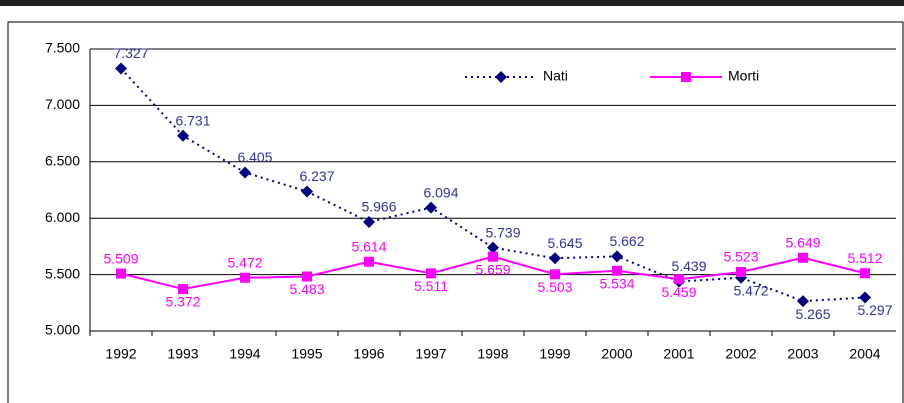 The width and height of the screenshot is (904, 403). What do you see at coordinates (254, 157) in the screenshot?
I see `value-label: 6.405` at bounding box center [254, 157].